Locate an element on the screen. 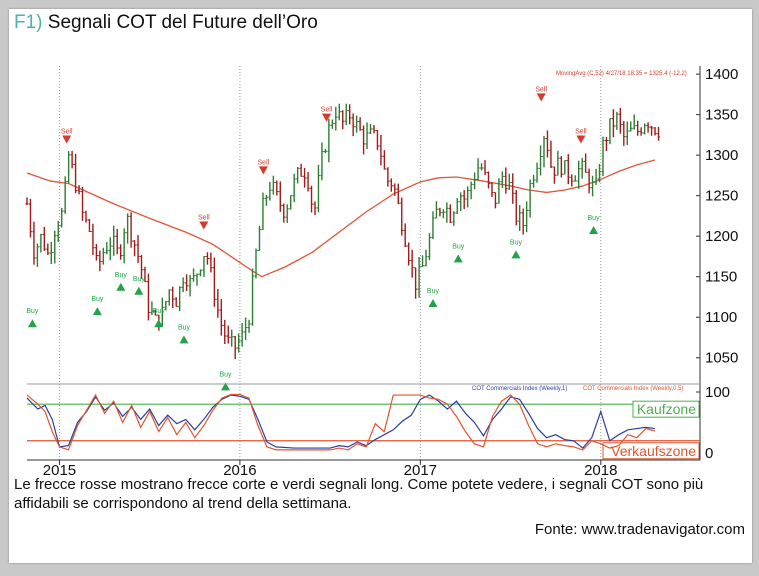 The height and width of the screenshot is (576, 759). price-axis-ticks: 1050 1100 1150 1200 1250 1300 1350 1400 is located at coordinates (717, 216).